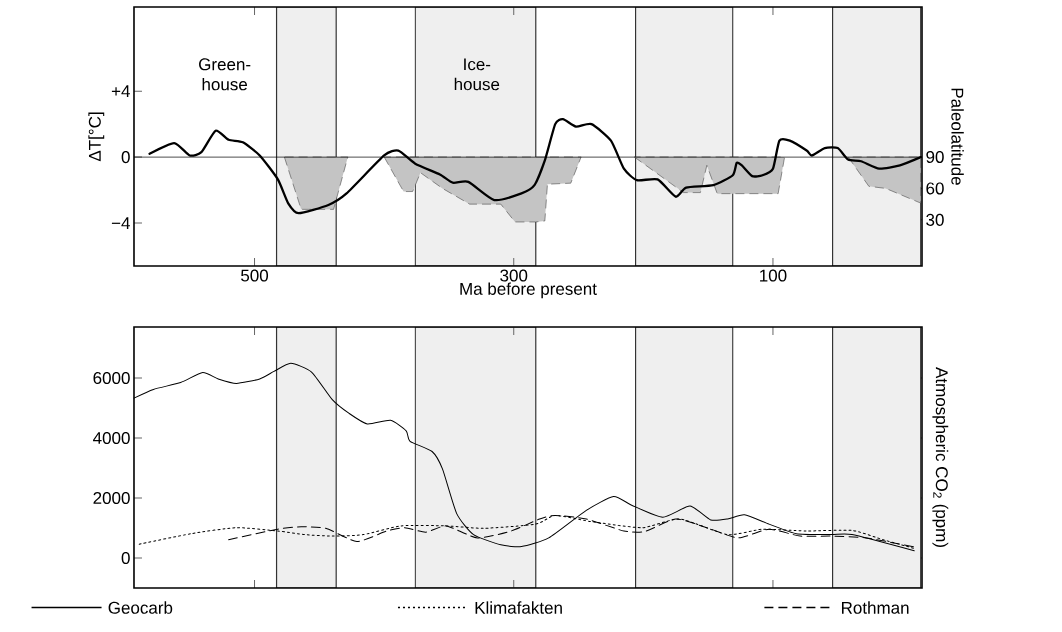 The image size is (1062, 632). What do you see at coordinates (111, 378) in the screenshot?
I see `y-tick-label: 6000` at bounding box center [111, 378].